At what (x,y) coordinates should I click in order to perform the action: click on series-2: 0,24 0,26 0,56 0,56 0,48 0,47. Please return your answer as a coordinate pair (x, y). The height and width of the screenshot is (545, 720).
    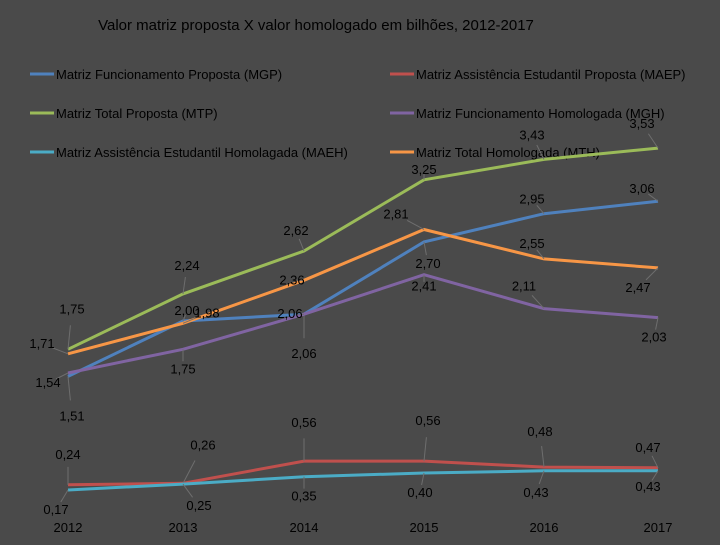
    Looking at the image, I should click on (358, 450).